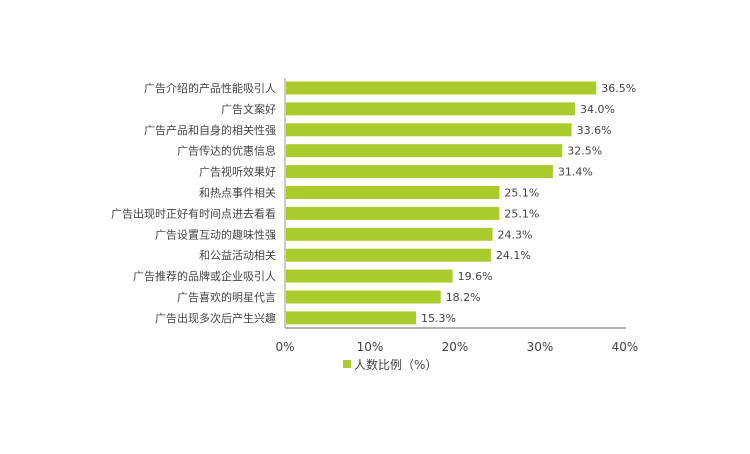 This screenshot has height=454, width=750. Describe the element at coordinates (584, 151) in the screenshot. I see `data-label: 32.5%` at that location.